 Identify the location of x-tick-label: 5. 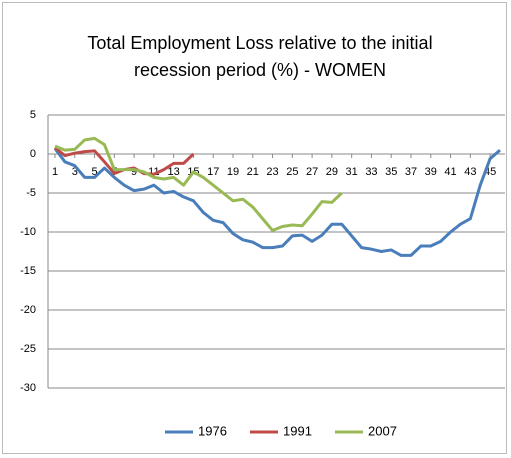
(94, 172).